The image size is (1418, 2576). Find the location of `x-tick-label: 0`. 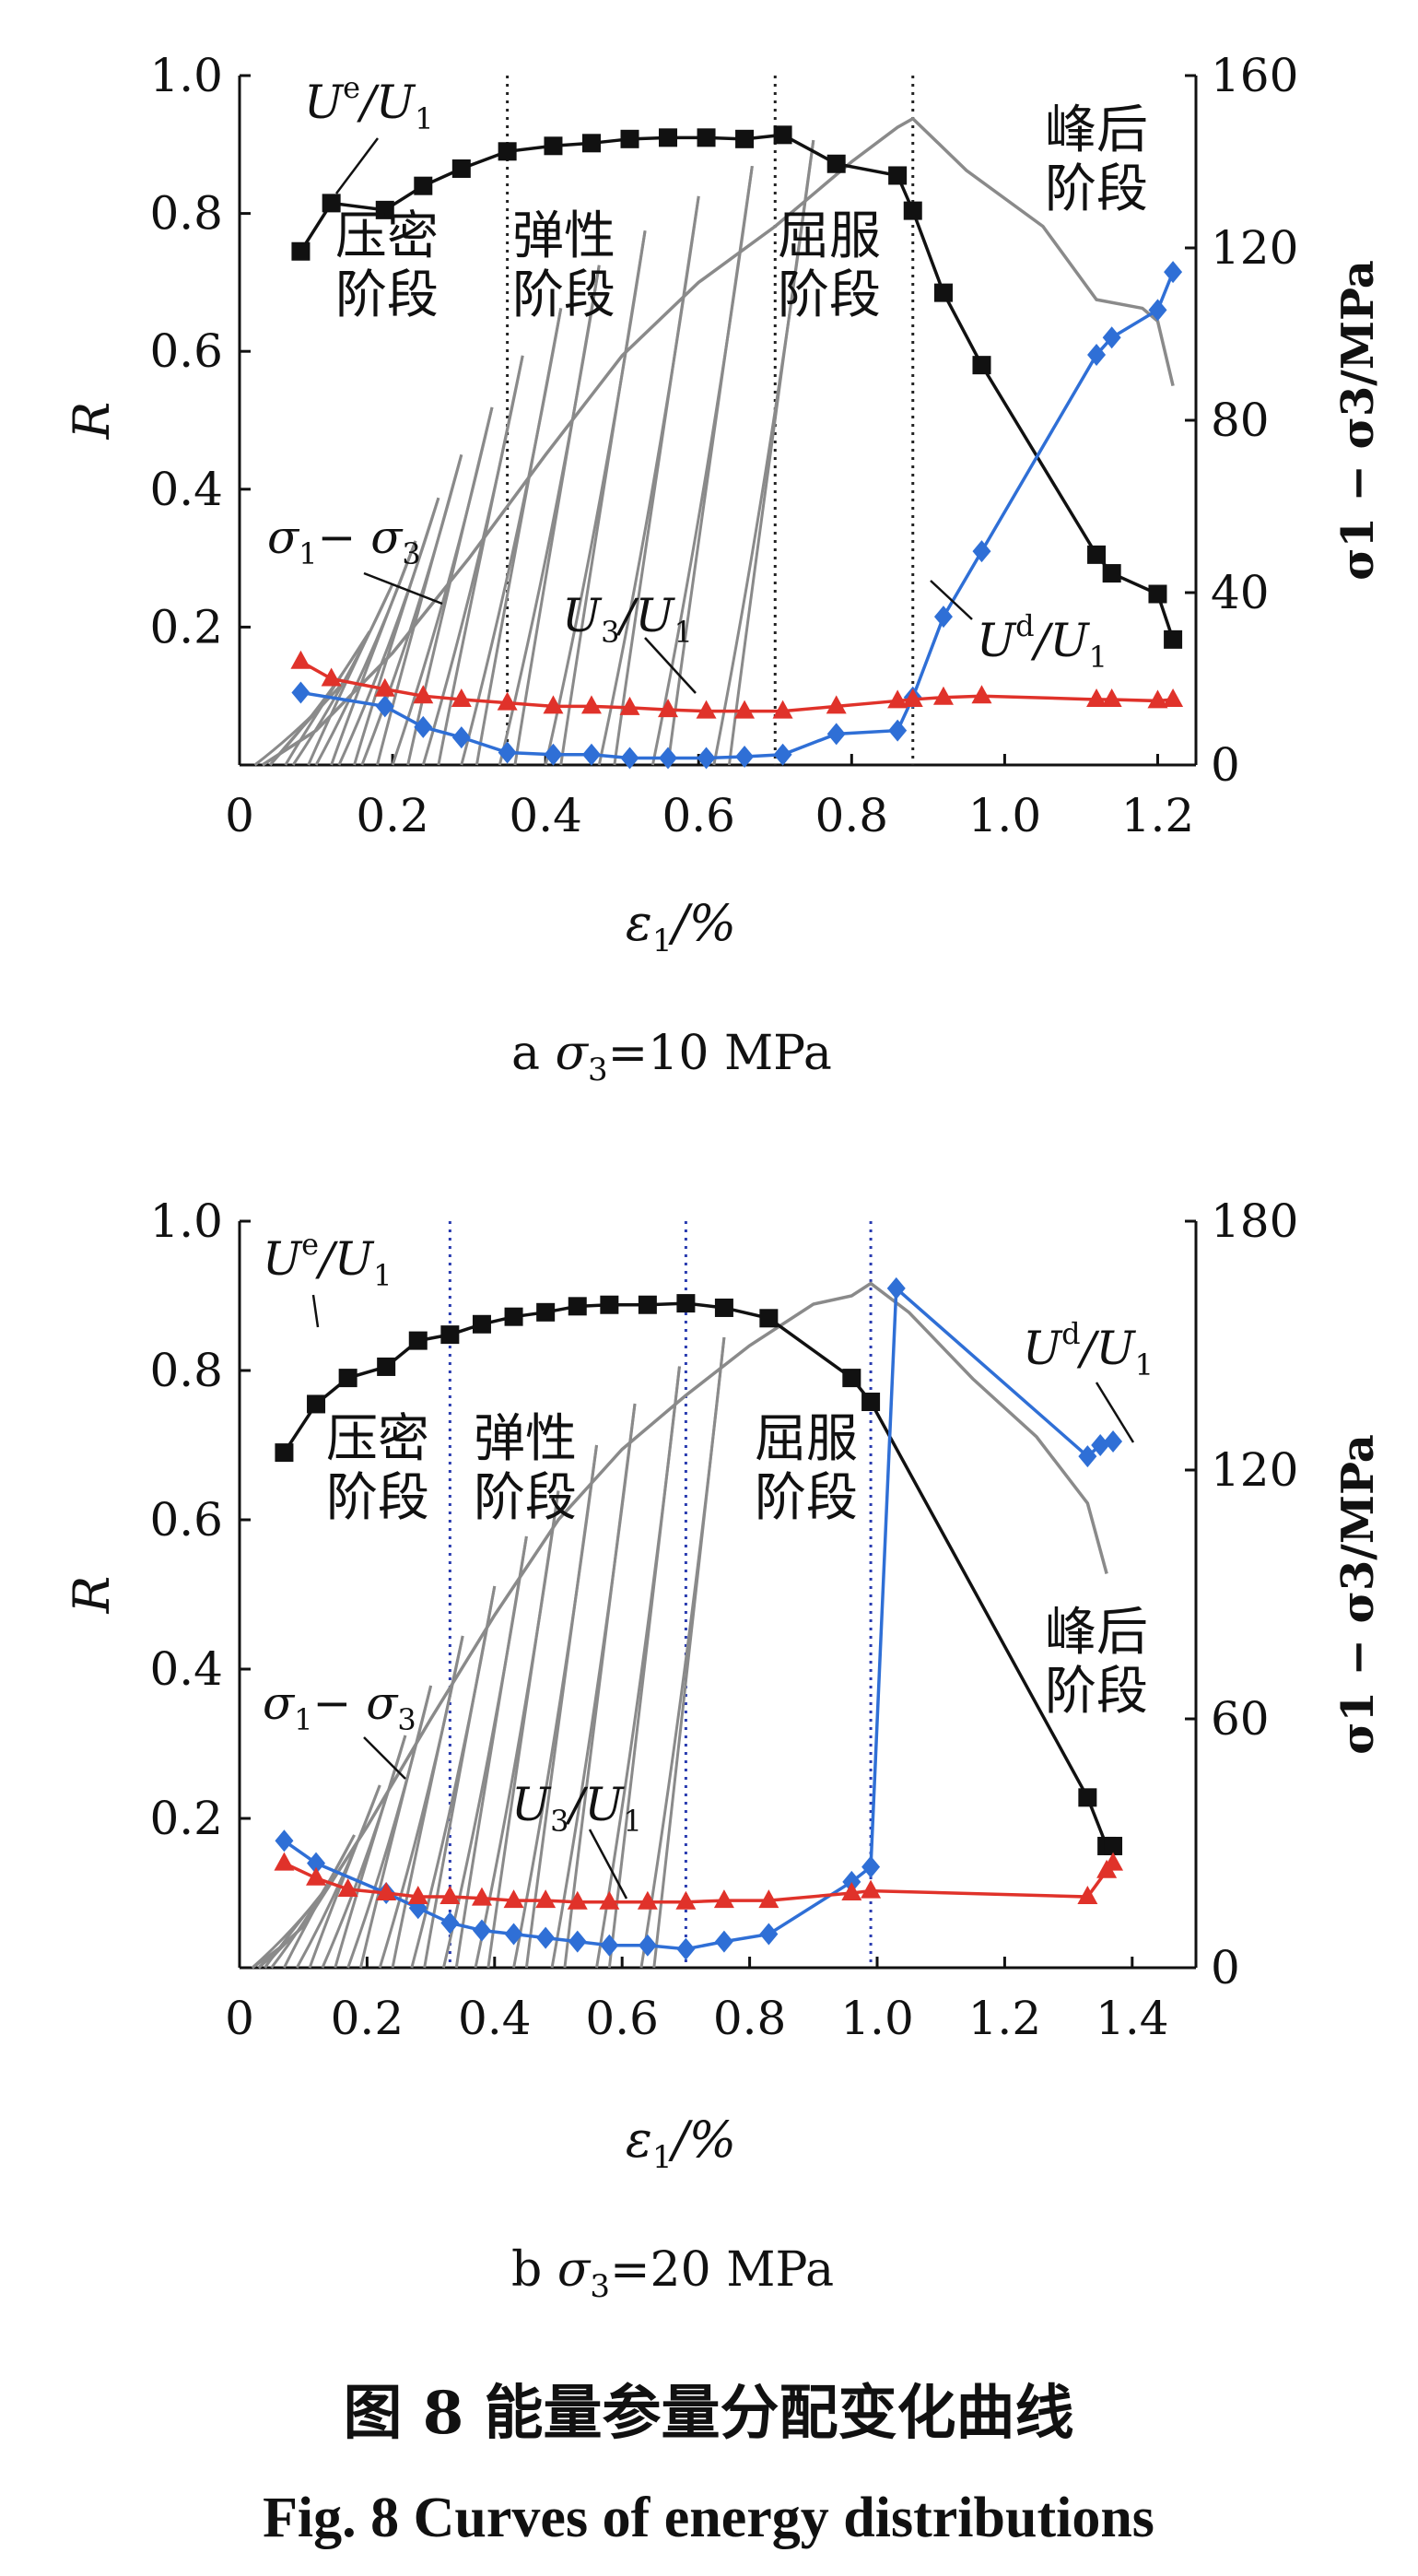

x-tick-label: 0 is located at coordinates (239, 2018).